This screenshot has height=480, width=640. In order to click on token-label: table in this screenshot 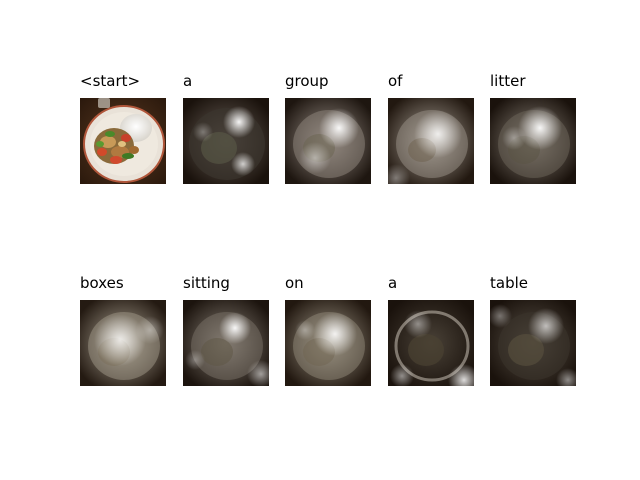, I will do `click(509, 283)`.